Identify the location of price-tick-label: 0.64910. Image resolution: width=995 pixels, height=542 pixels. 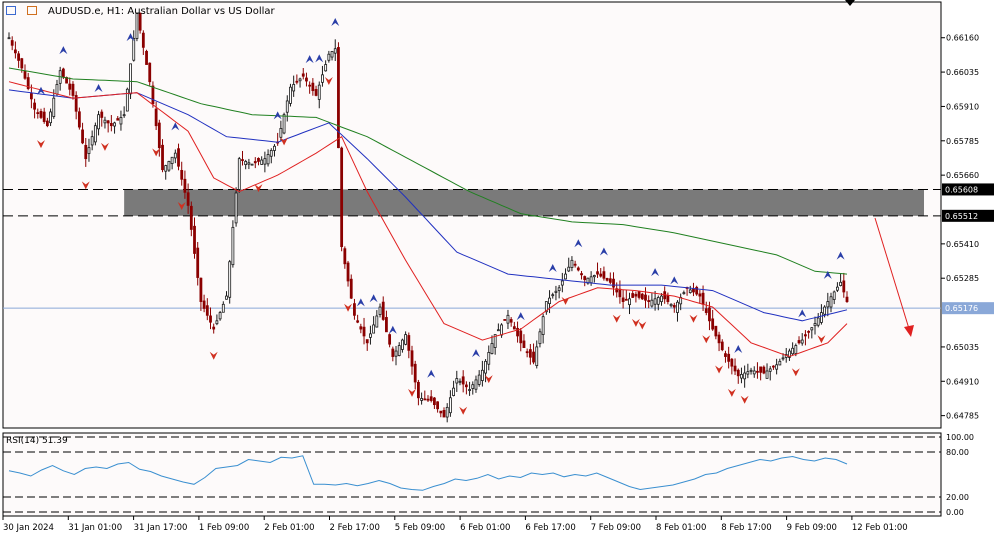
(962, 381).